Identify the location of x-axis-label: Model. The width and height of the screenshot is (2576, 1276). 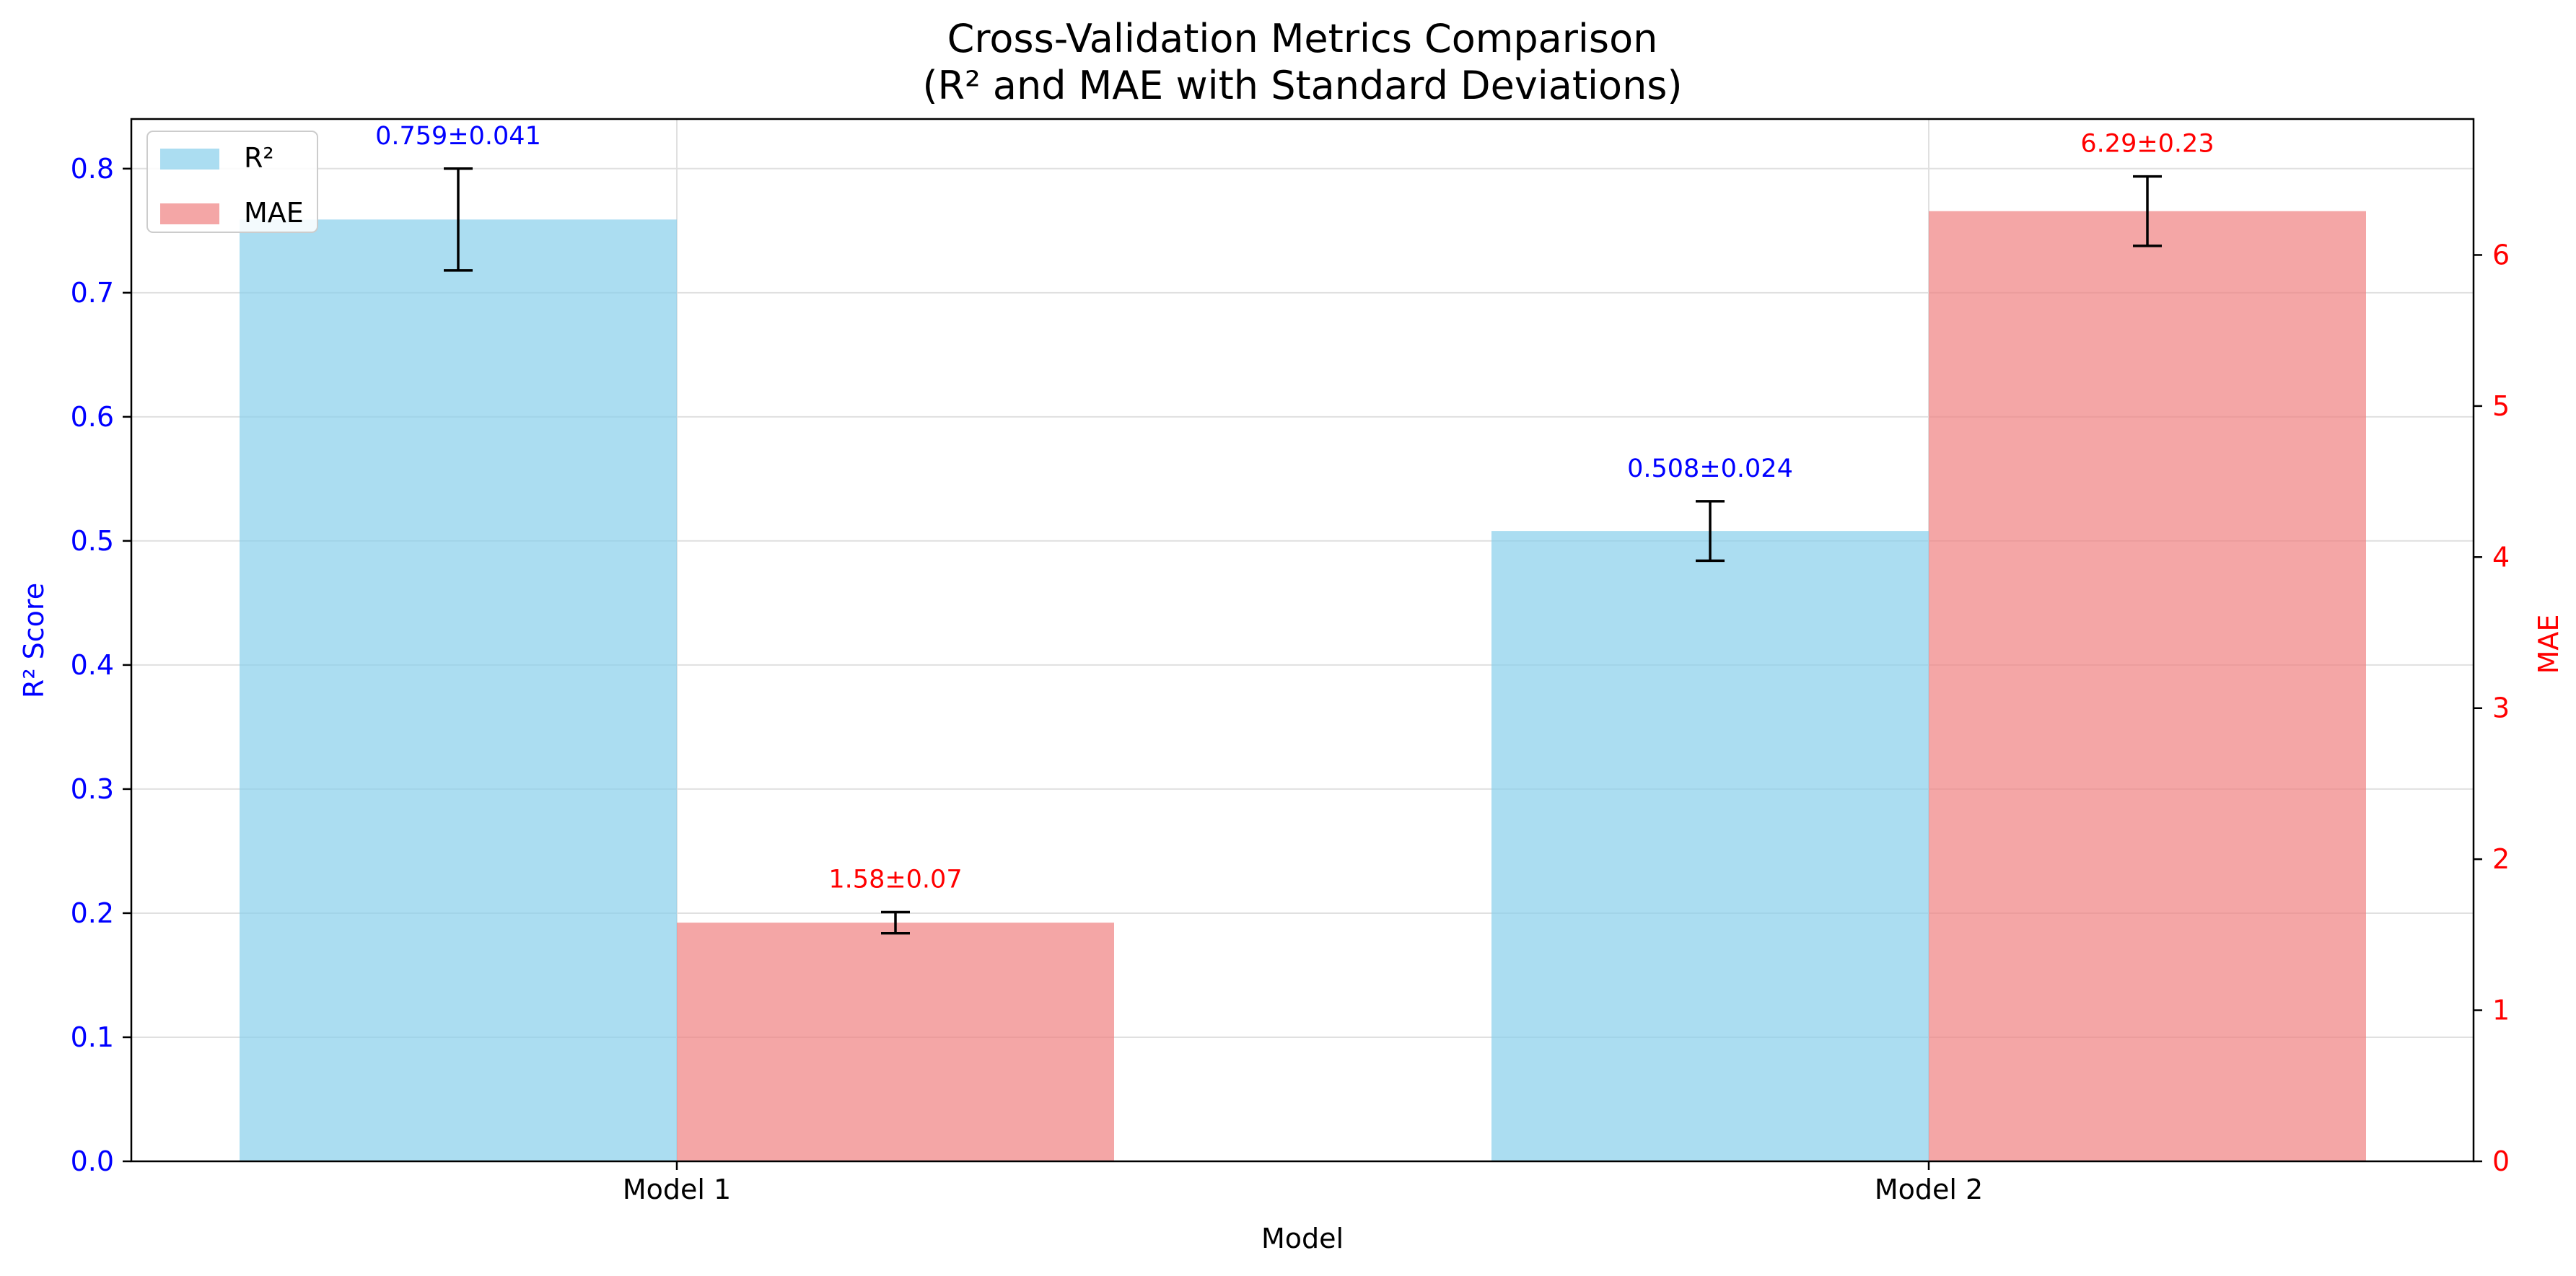
(1302, 1239).